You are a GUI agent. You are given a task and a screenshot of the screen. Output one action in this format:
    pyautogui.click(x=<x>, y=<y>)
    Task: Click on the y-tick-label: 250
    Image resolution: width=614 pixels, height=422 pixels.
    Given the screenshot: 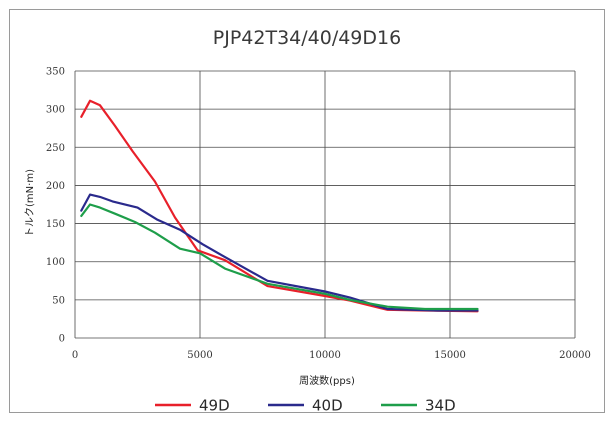 What is the action you would take?
    pyautogui.click(x=55, y=148)
    